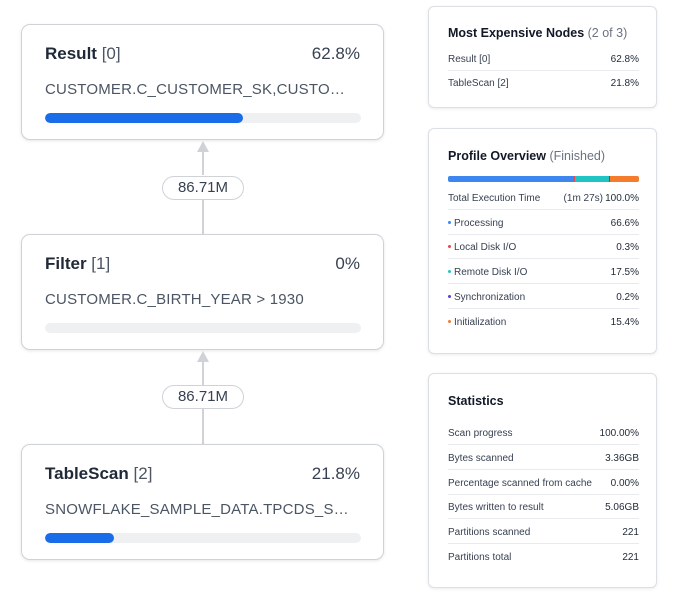 This screenshot has height=605, width=674. What do you see at coordinates (485, 247) in the screenshot?
I see `category-label: Local Disk I/O` at bounding box center [485, 247].